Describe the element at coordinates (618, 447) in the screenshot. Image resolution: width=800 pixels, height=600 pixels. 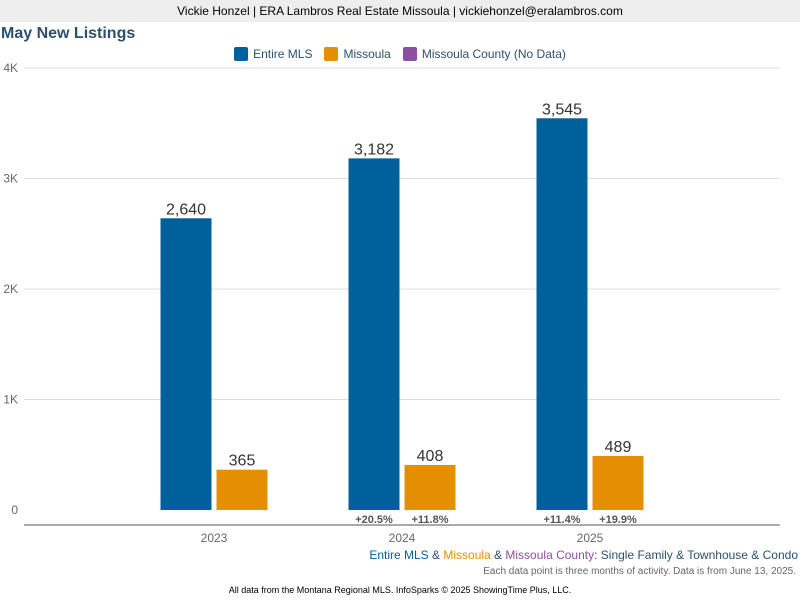
I see `data-label: 489` at that location.